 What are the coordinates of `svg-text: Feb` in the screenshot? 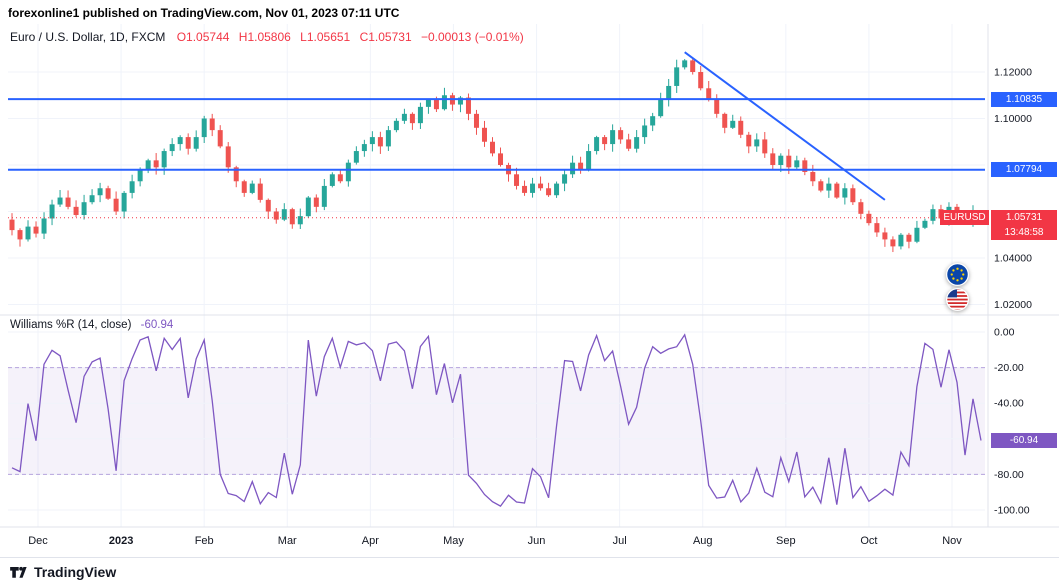 It's located at (204, 541).